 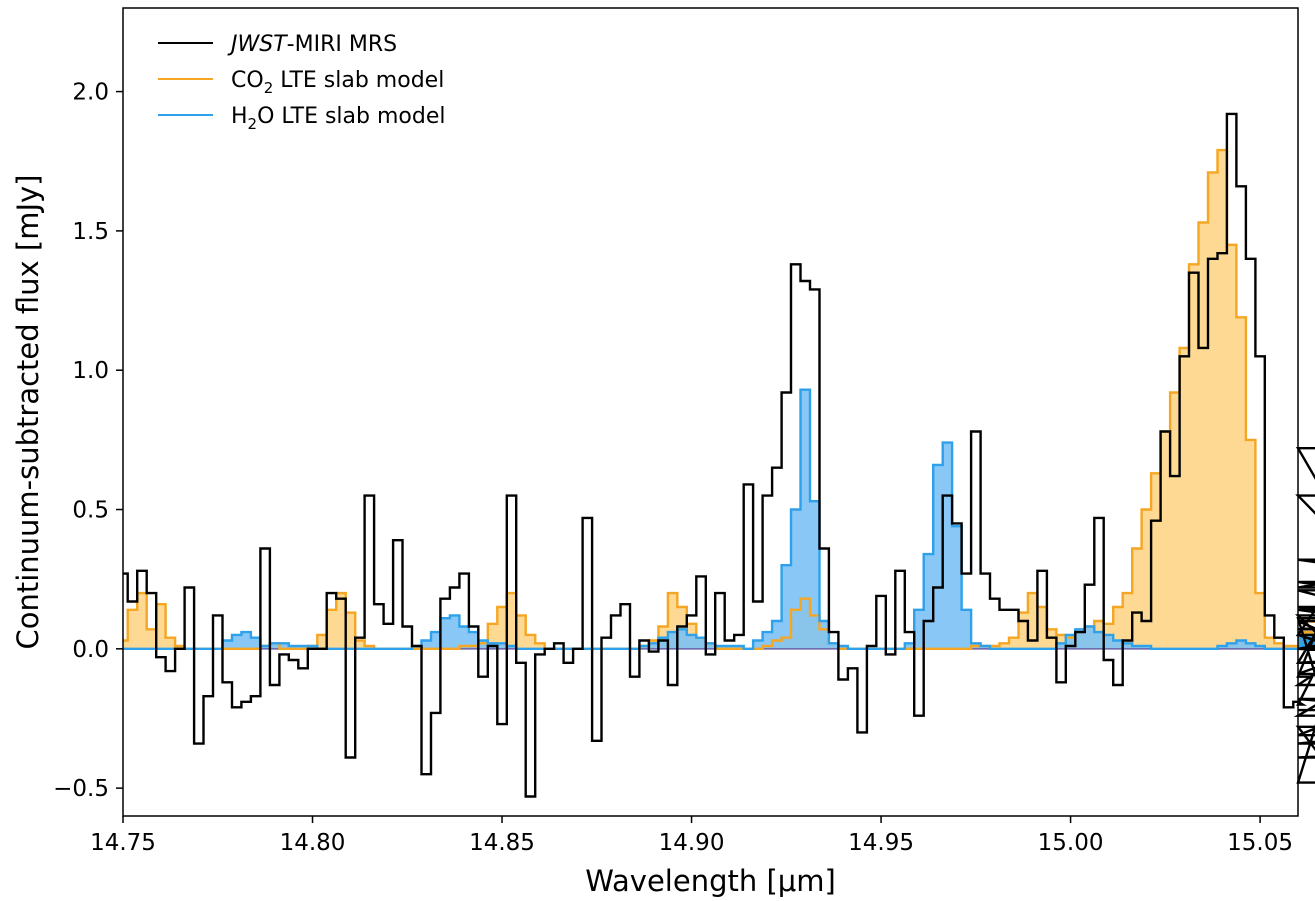 What do you see at coordinates (253, 124) in the screenshot?
I see `legend-label-h2o-sub: 2` at bounding box center [253, 124].